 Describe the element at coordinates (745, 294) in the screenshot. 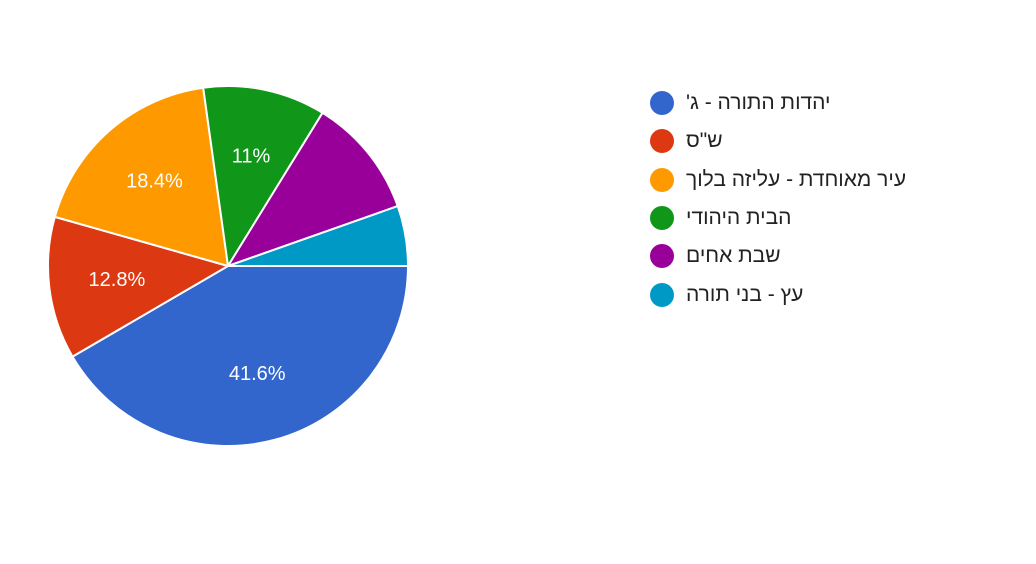

I see `legend-label-5: עץ - בני תורה` at that location.